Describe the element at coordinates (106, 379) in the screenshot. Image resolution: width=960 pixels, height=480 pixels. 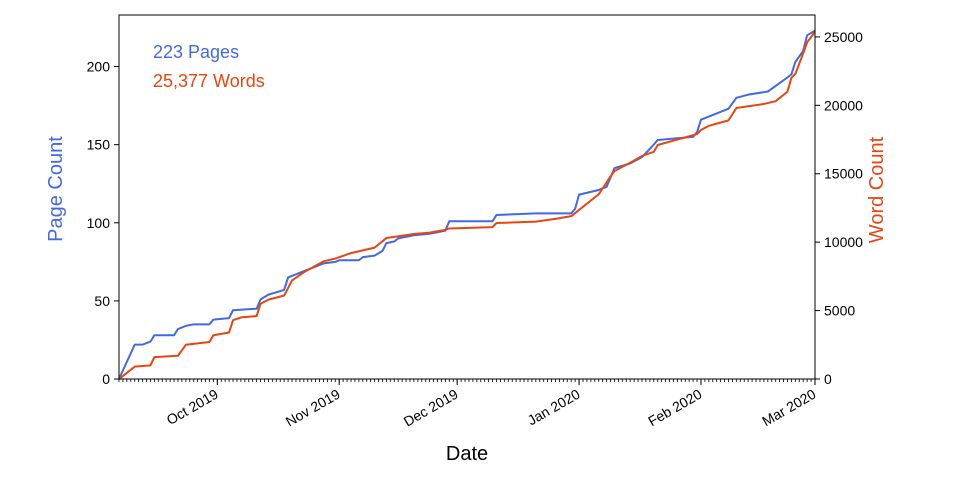
I see `left-y-tick-label: 0` at that location.